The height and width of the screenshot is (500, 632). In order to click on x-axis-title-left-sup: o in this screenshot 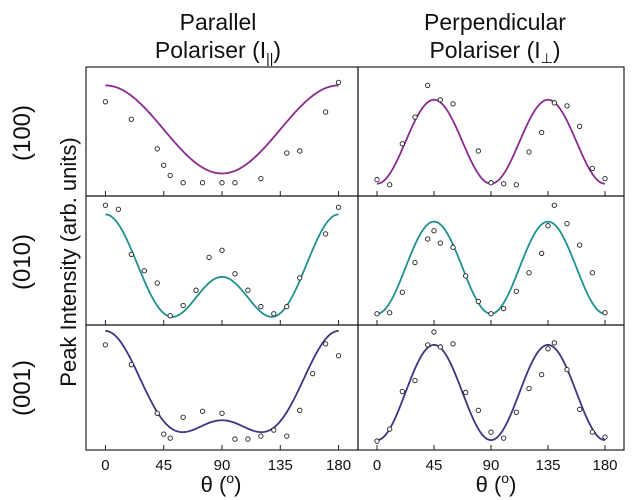, I will do `click(230, 478)`.